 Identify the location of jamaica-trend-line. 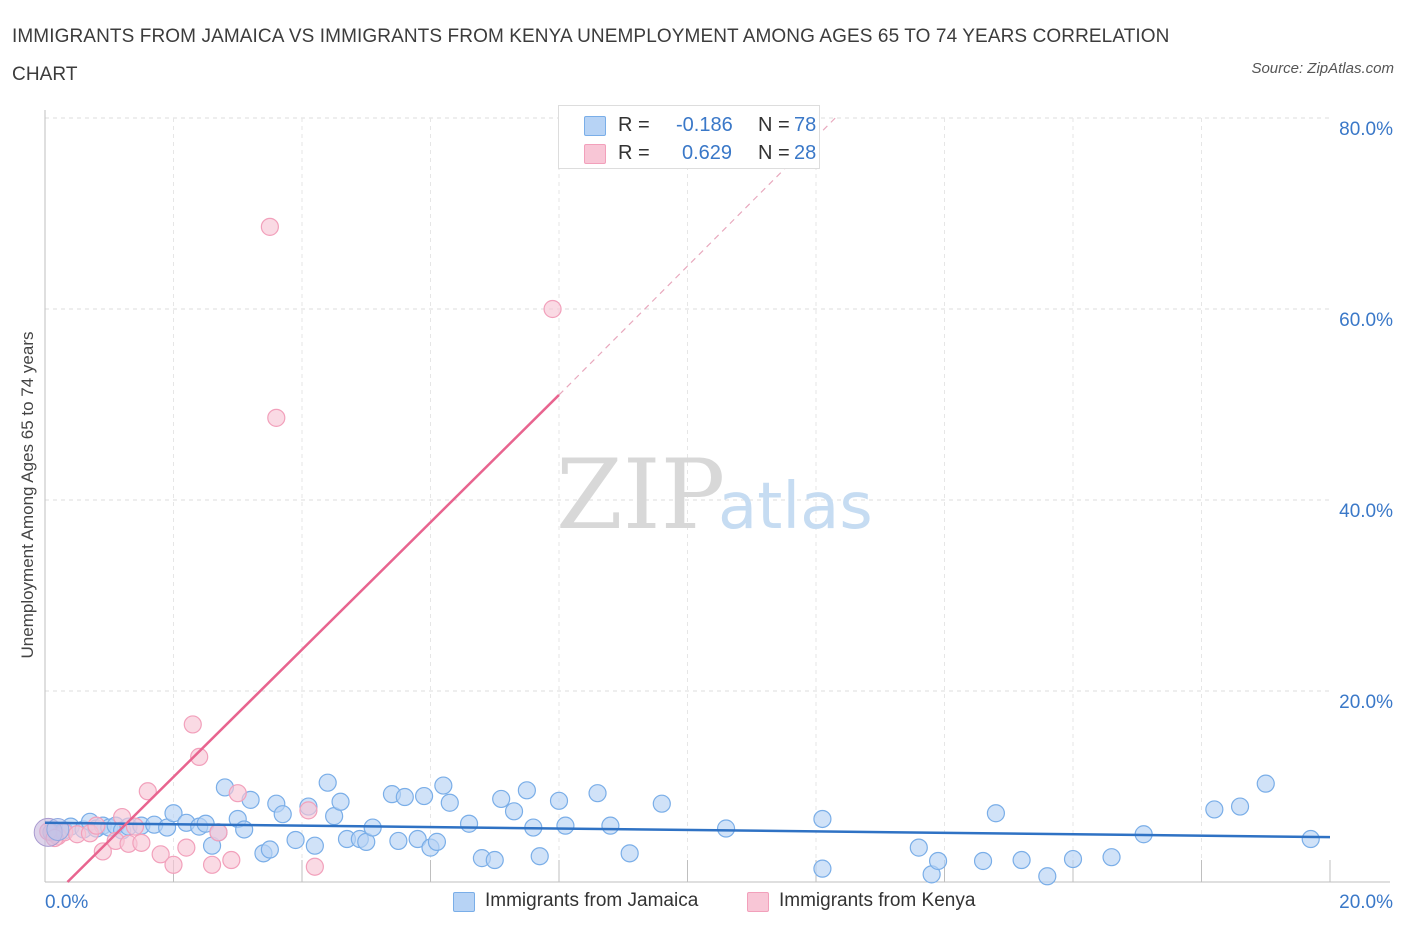
(687, 830).